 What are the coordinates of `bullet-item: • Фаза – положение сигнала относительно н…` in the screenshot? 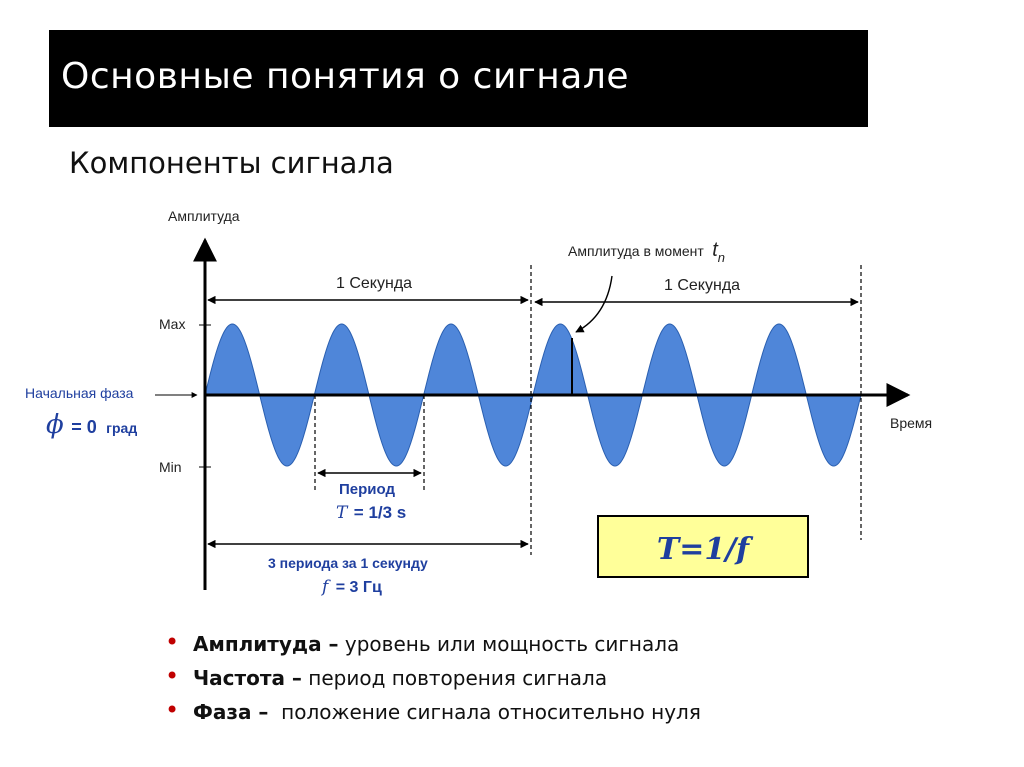 It's located at (433, 715).